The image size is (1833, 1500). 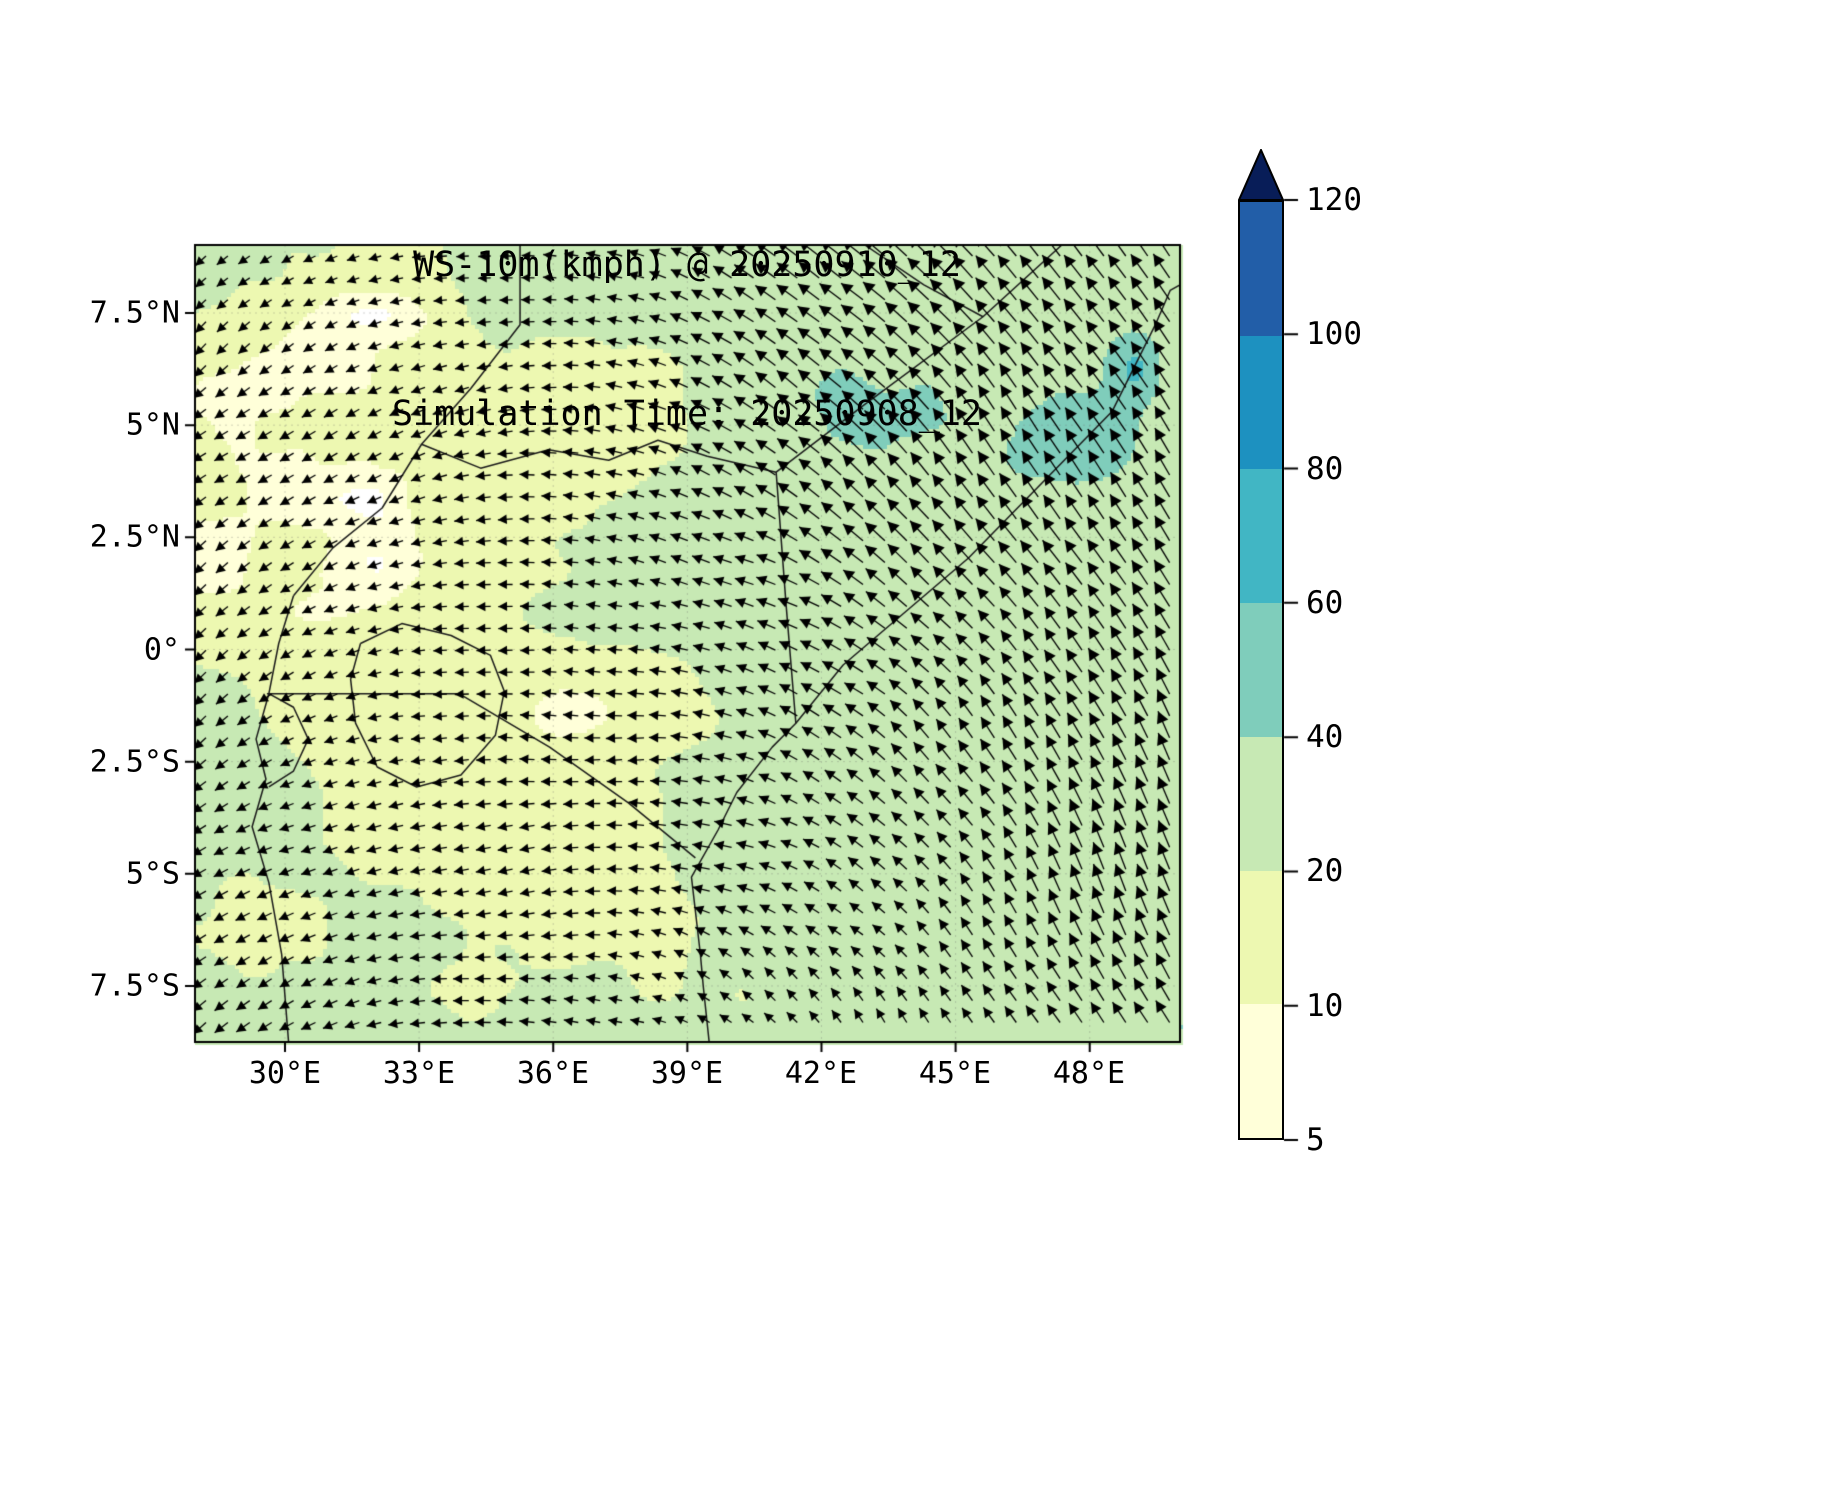 What do you see at coordinates (134, 537) in the screenshot?
I see `y-tick-label: 2.5°N` at bounding box center [134, 537].